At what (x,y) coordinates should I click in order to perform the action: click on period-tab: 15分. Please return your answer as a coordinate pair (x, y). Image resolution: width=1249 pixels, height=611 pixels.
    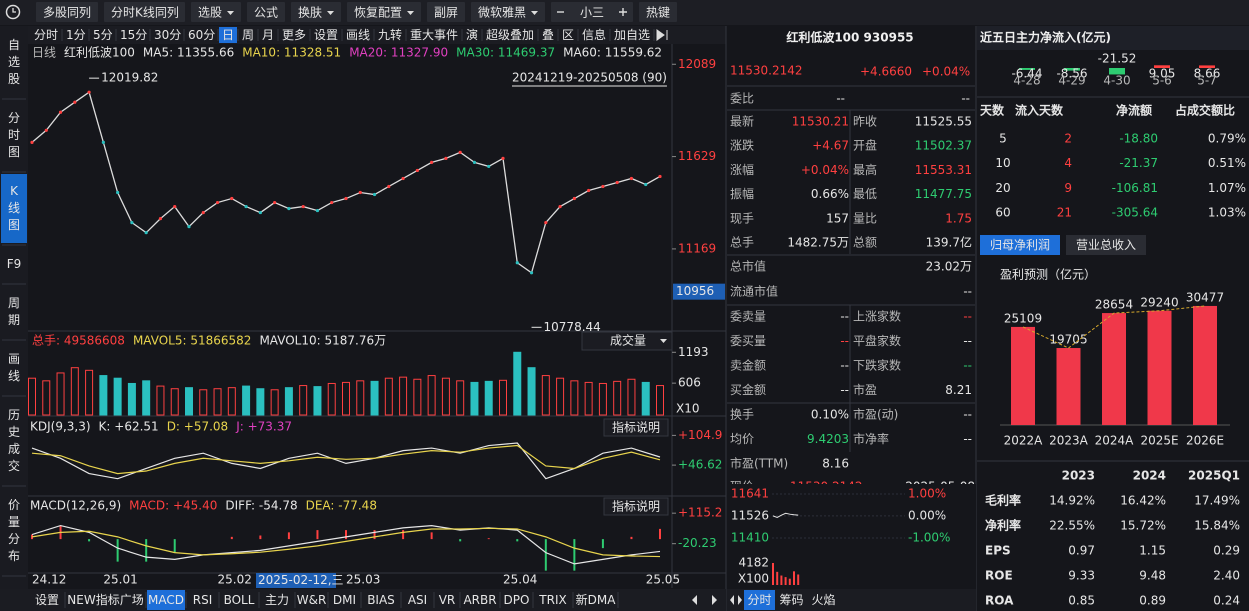
    Looking at the image, I should click on (133, 35).